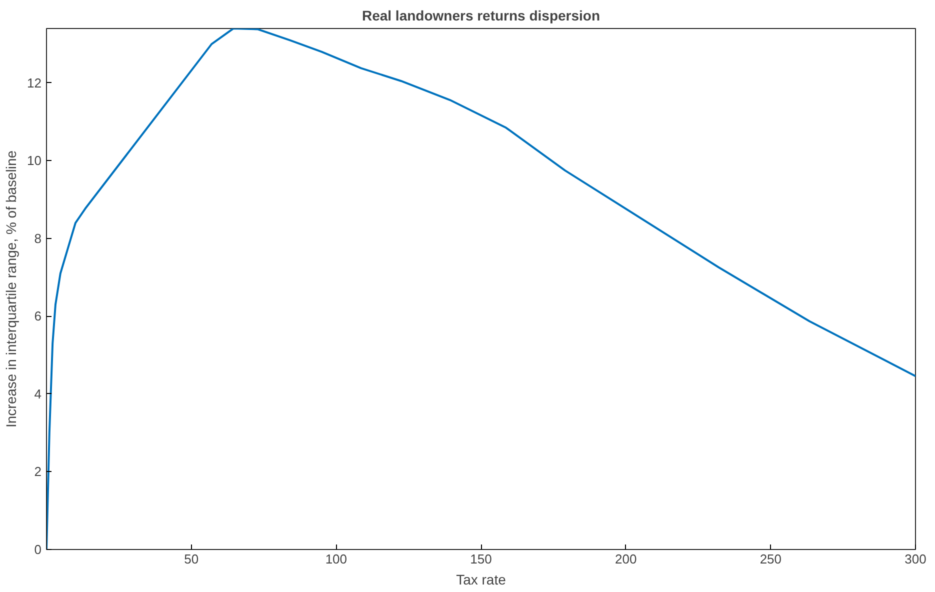  What do you see at coordinates (481, 16) in the screenshot?
I see `chart-title: Real landowners returns dispersion` at bounding box center [481, 16].